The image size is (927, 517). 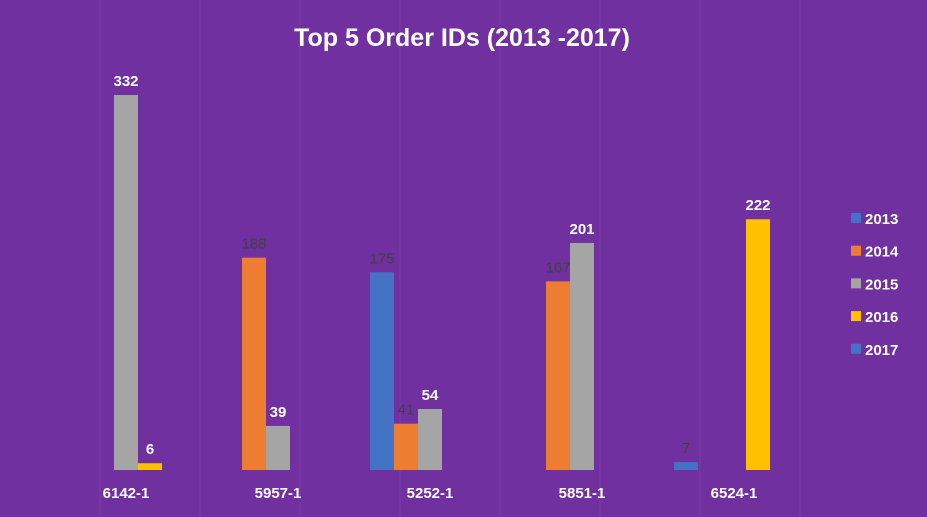 What do you see at coordinates (758, 344) in the screenshot?
I see `bar-6524-1-2016` at bounding box center [758, 344].